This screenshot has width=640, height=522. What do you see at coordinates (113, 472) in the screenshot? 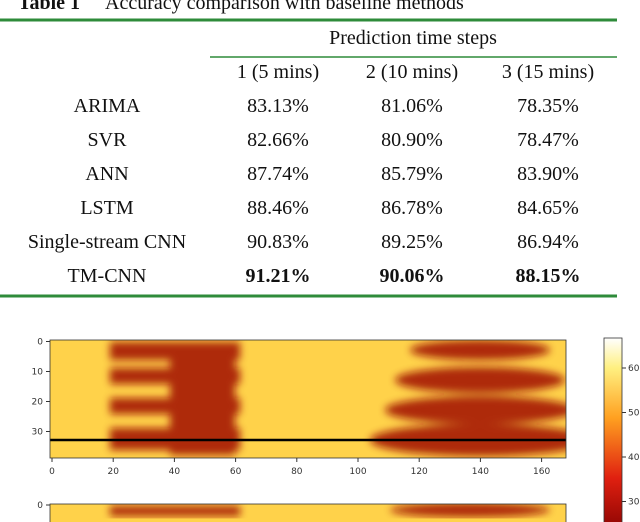
I see `x-tick-label: 20` at bounding box center [113, 472].